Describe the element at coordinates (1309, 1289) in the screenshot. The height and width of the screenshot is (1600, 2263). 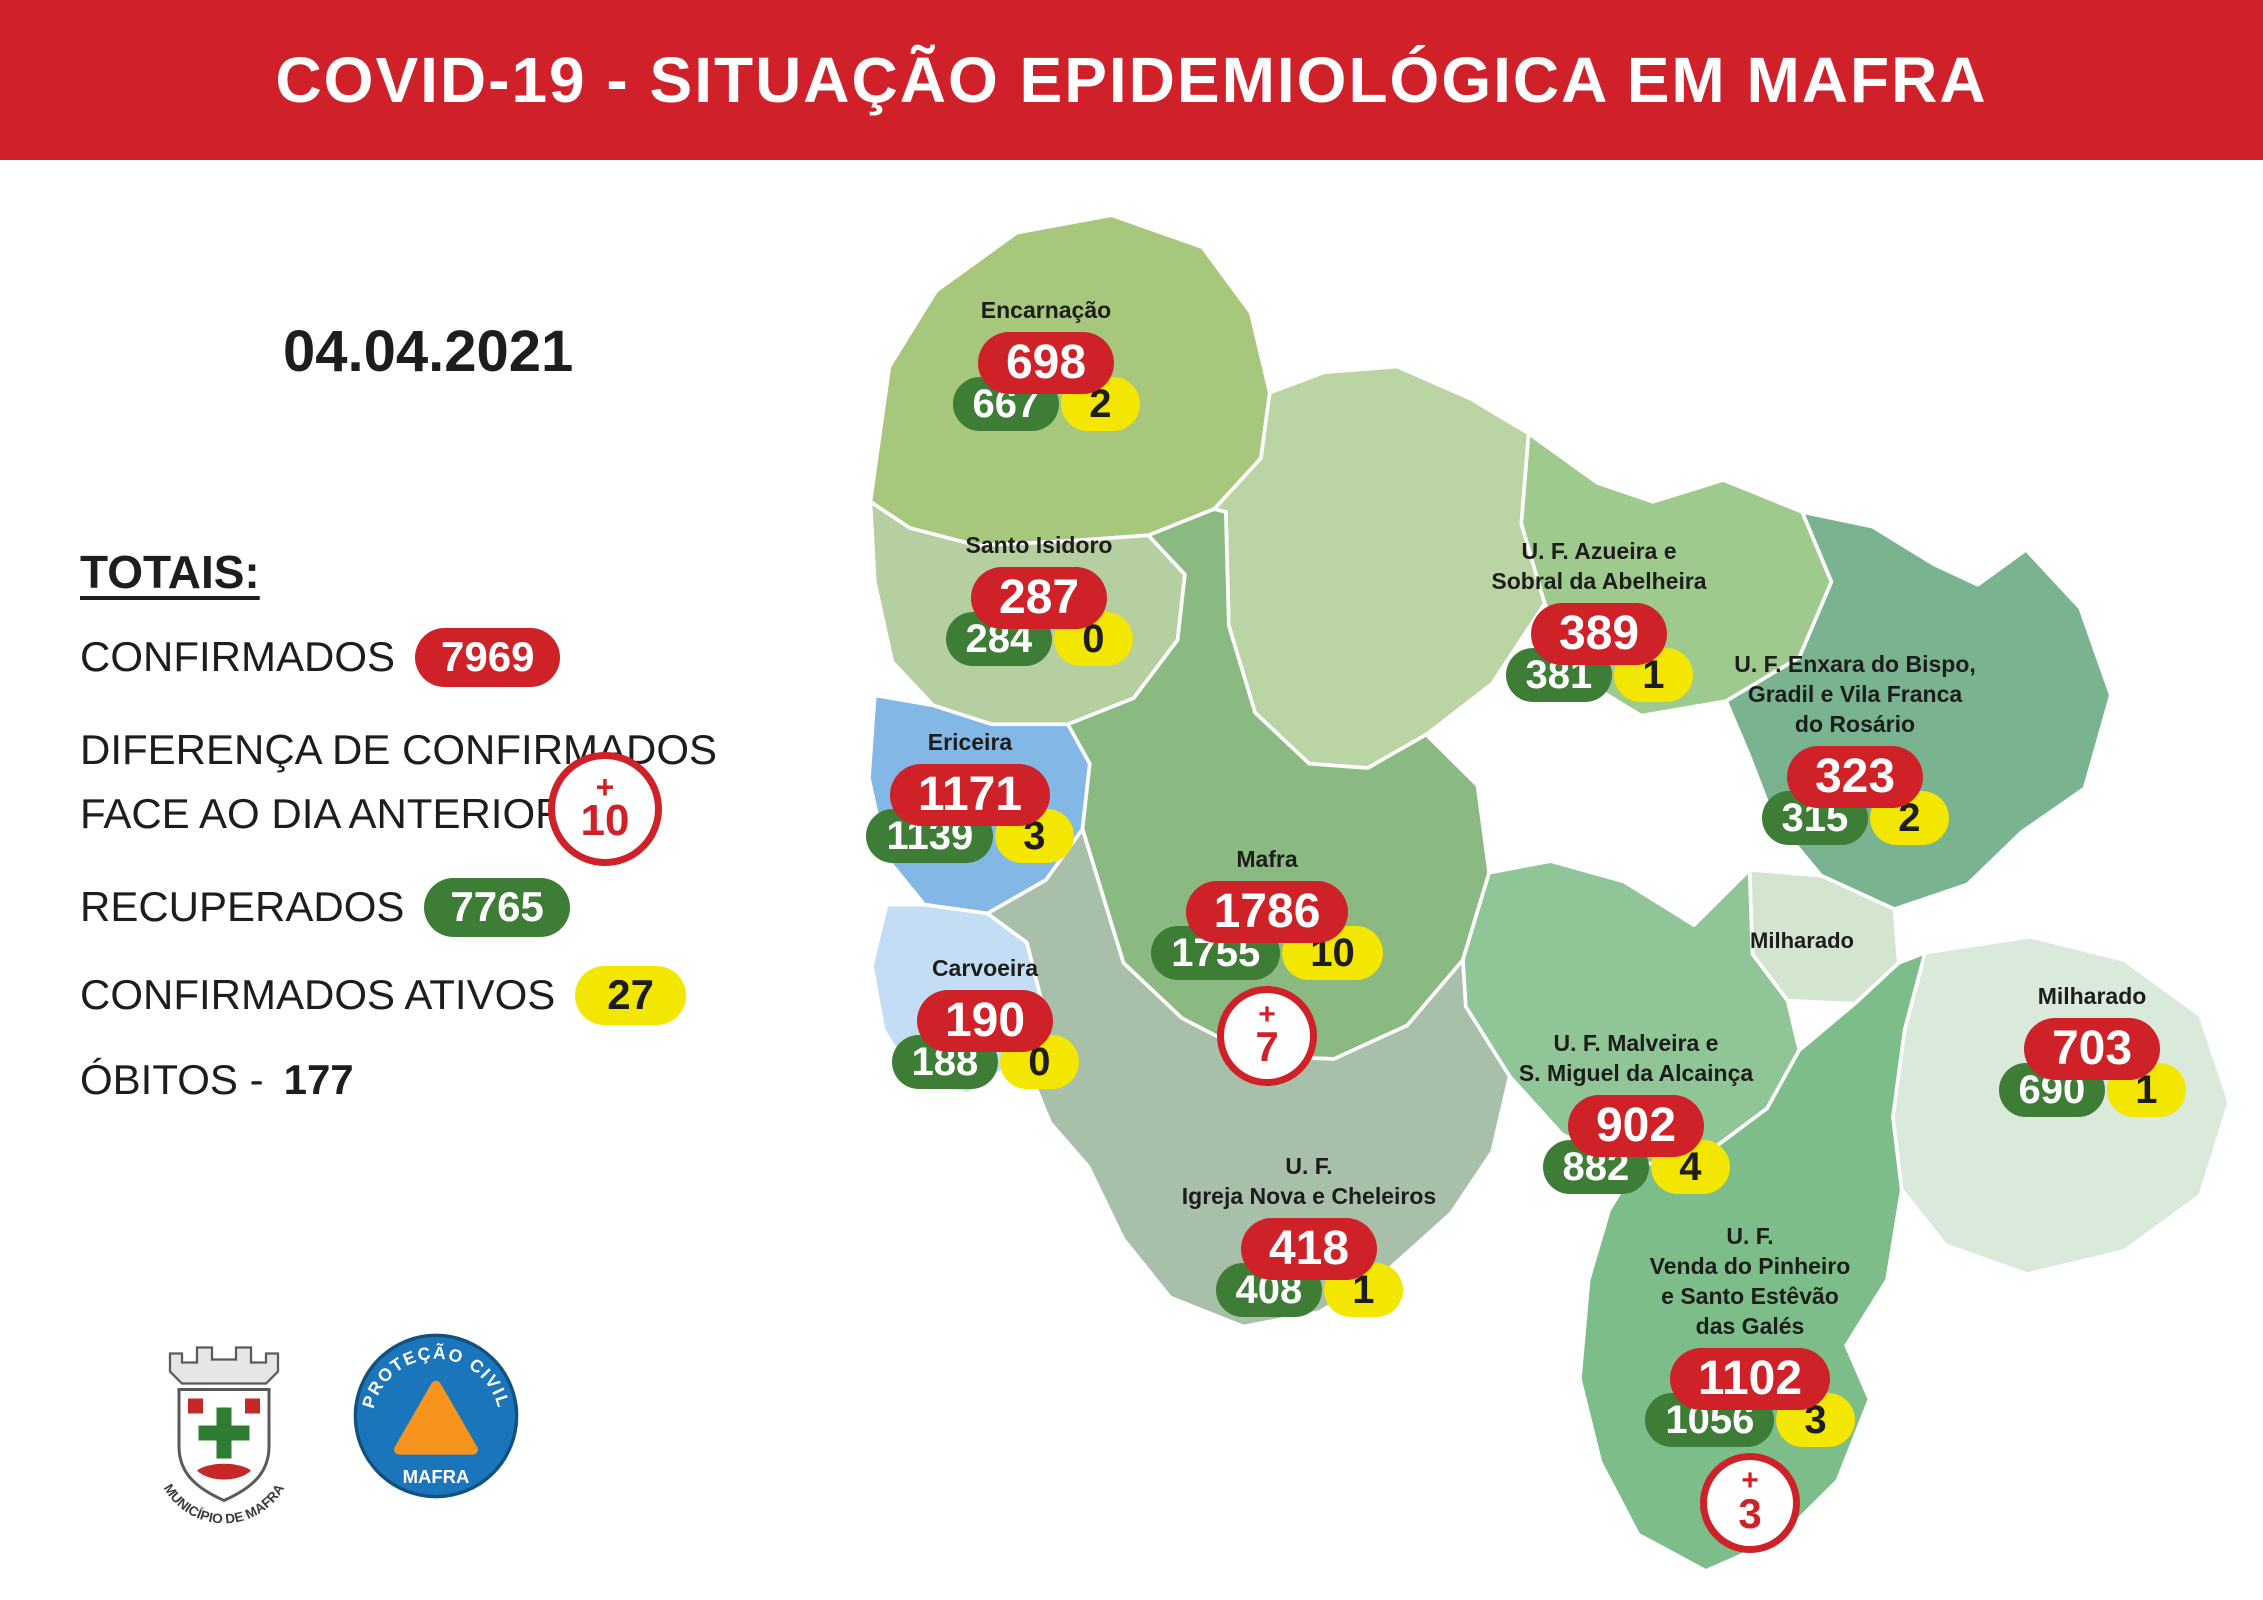
I see `pill-row: 408 1` at that location.